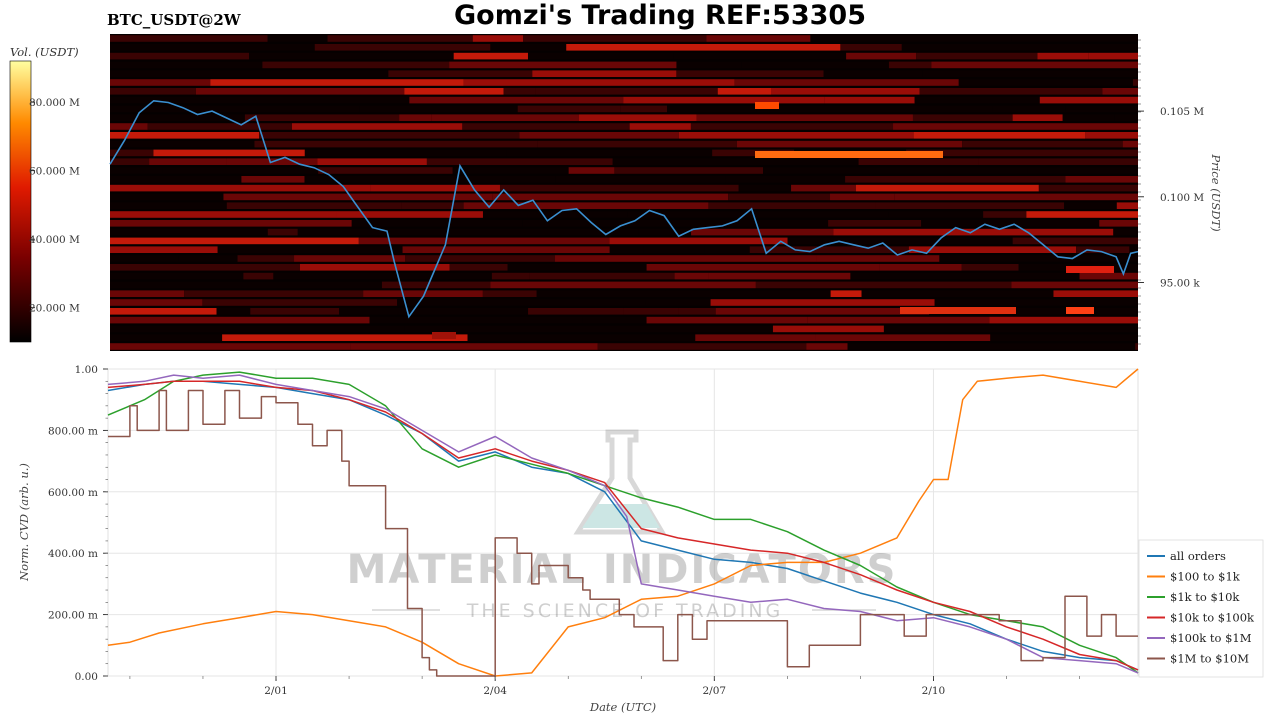 This screenshot has height=720, width=1280. What do you see at coordinates (1205, 597) in the screenshot?
I see `legend-label: $1k to $10k` at bounding box center [1205, 597].